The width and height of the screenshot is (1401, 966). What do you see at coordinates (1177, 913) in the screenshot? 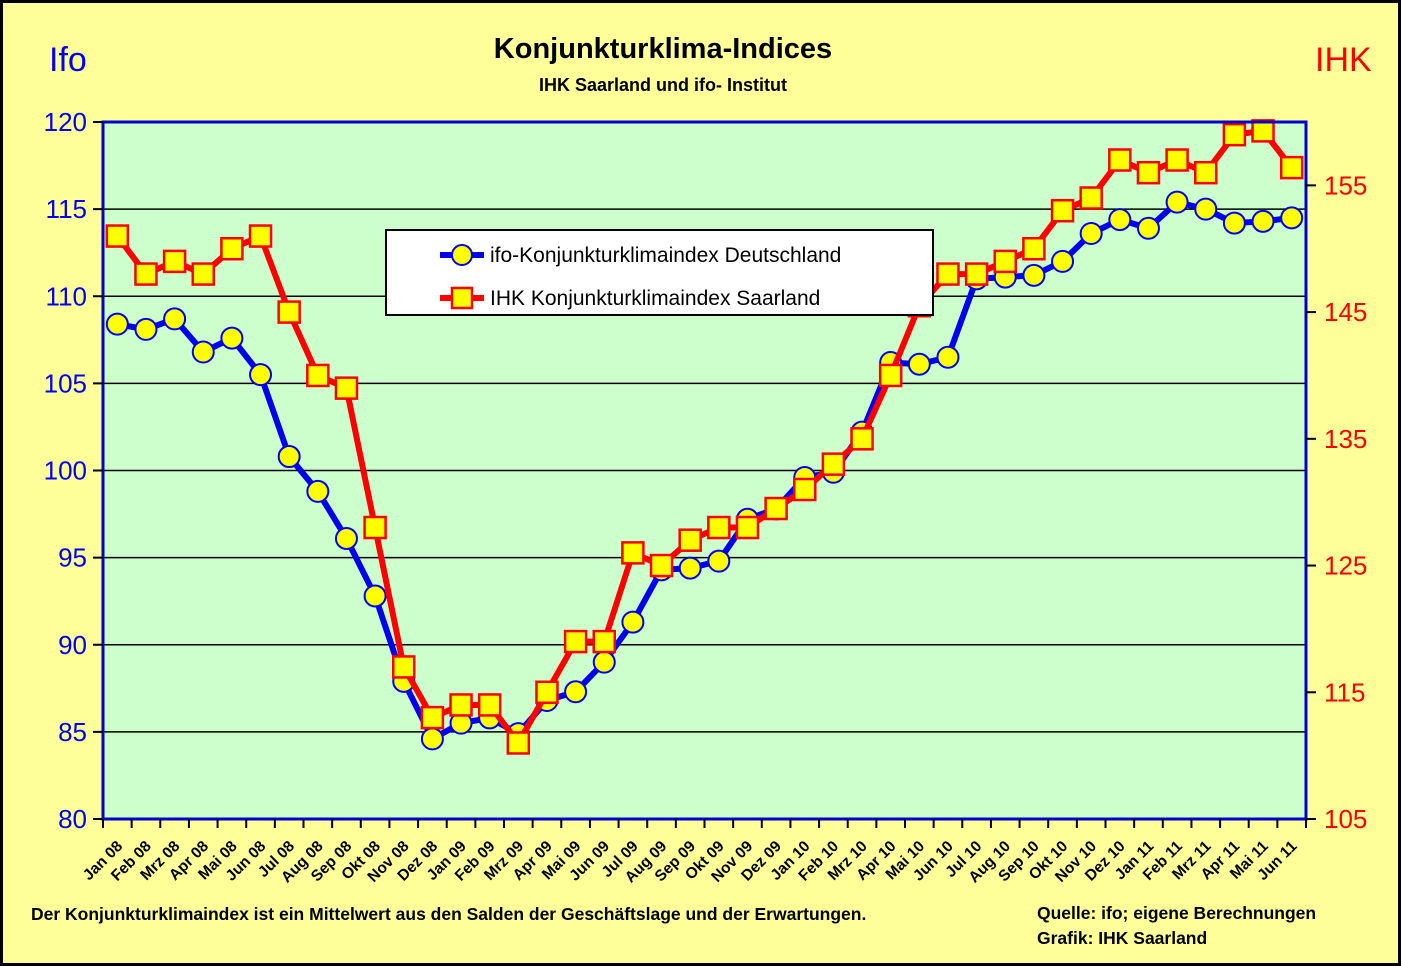
I see `source-line-1: Quelle: ifo; eigene Berechnungen` at bounding box center [1177, 913].